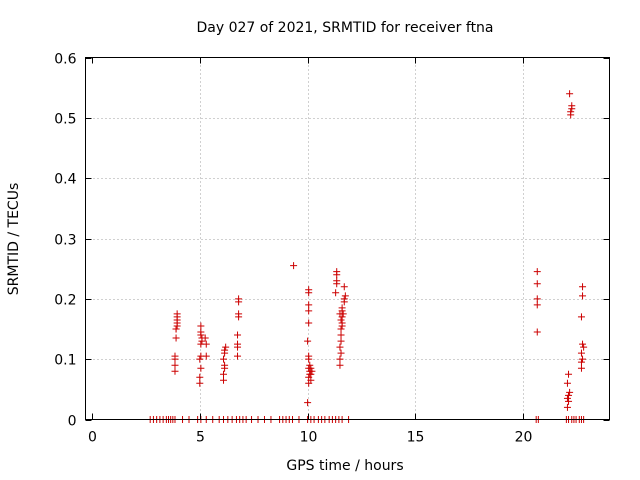 The width and height of the screenshot is (640, 480). Describe the element at coordinates (309, 438) in the screenshot. I see `x-tick-label: 10` at that location.